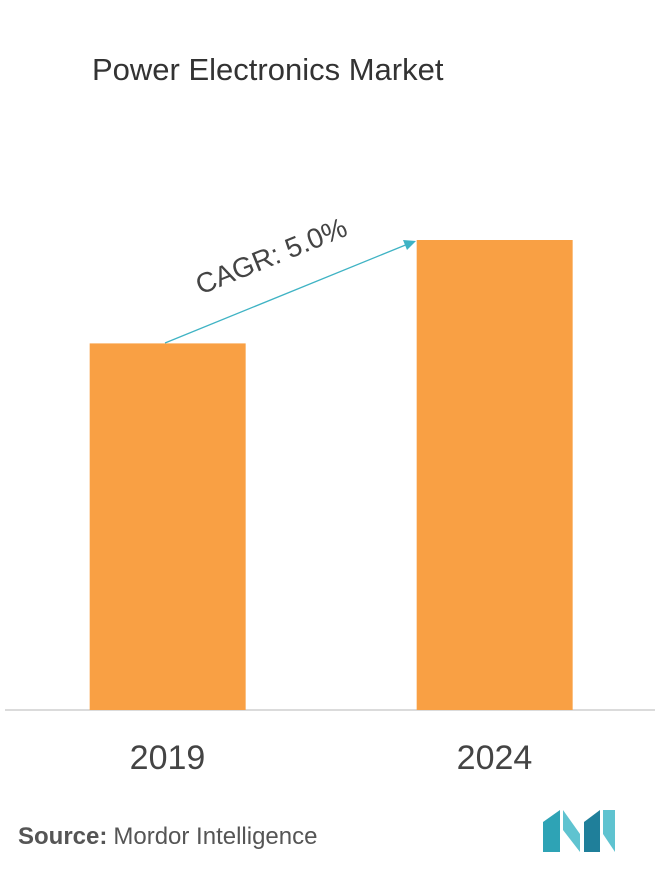  What do you see at coordinates (215, 836) in the screenshot?
I see `source-name: Mordor Intelligence` at bounding box center [215, 836].